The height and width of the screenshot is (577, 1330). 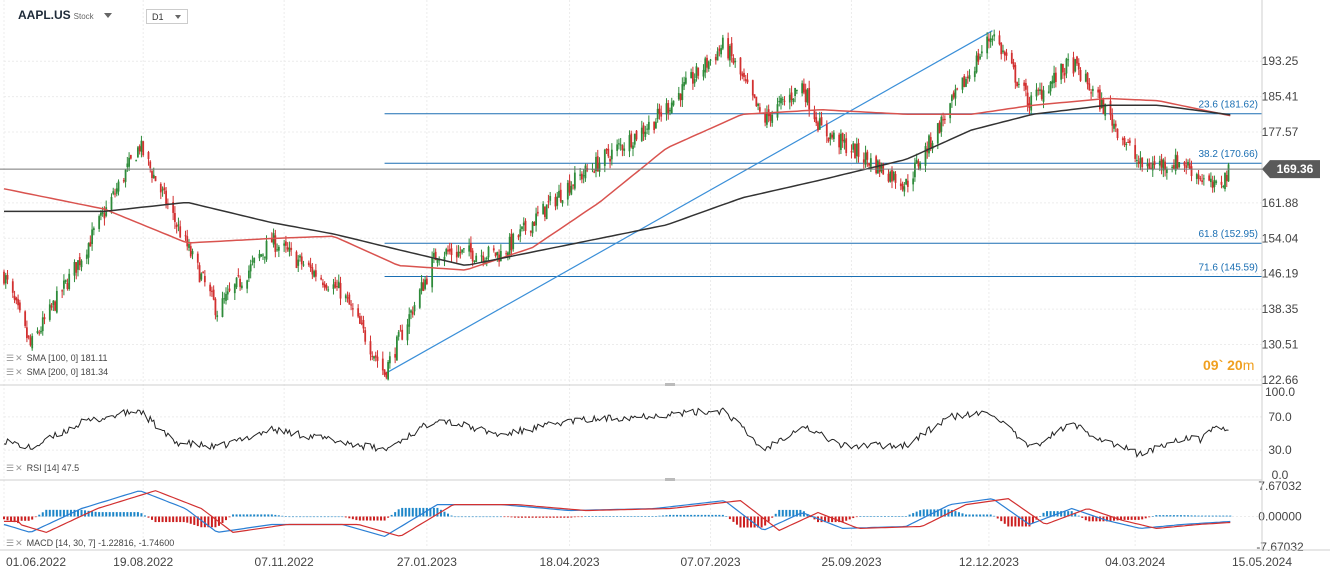 I want to click on legend-sma200: ☰✕ SMA [200, 0] 181.34, so click(x=57, y=372).